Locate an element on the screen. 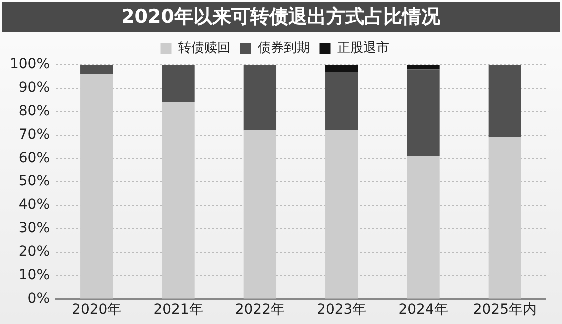 This screenshot has width=562, height=324. y-tick-label: 40% is located at coordinates (34, 205).